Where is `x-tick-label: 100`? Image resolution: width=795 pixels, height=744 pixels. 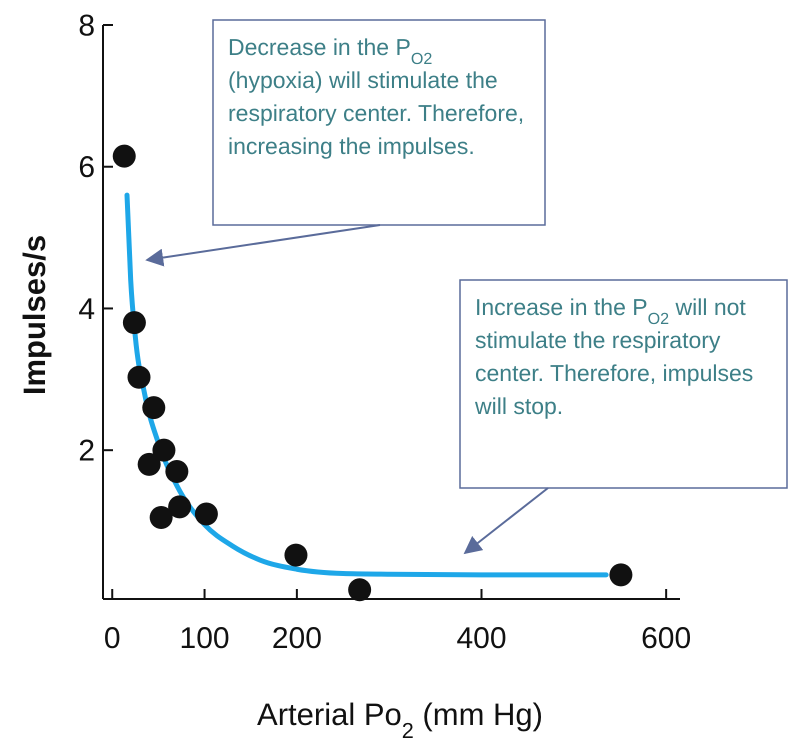 x-tick-label: 100 is located at coordinates (205, 638).